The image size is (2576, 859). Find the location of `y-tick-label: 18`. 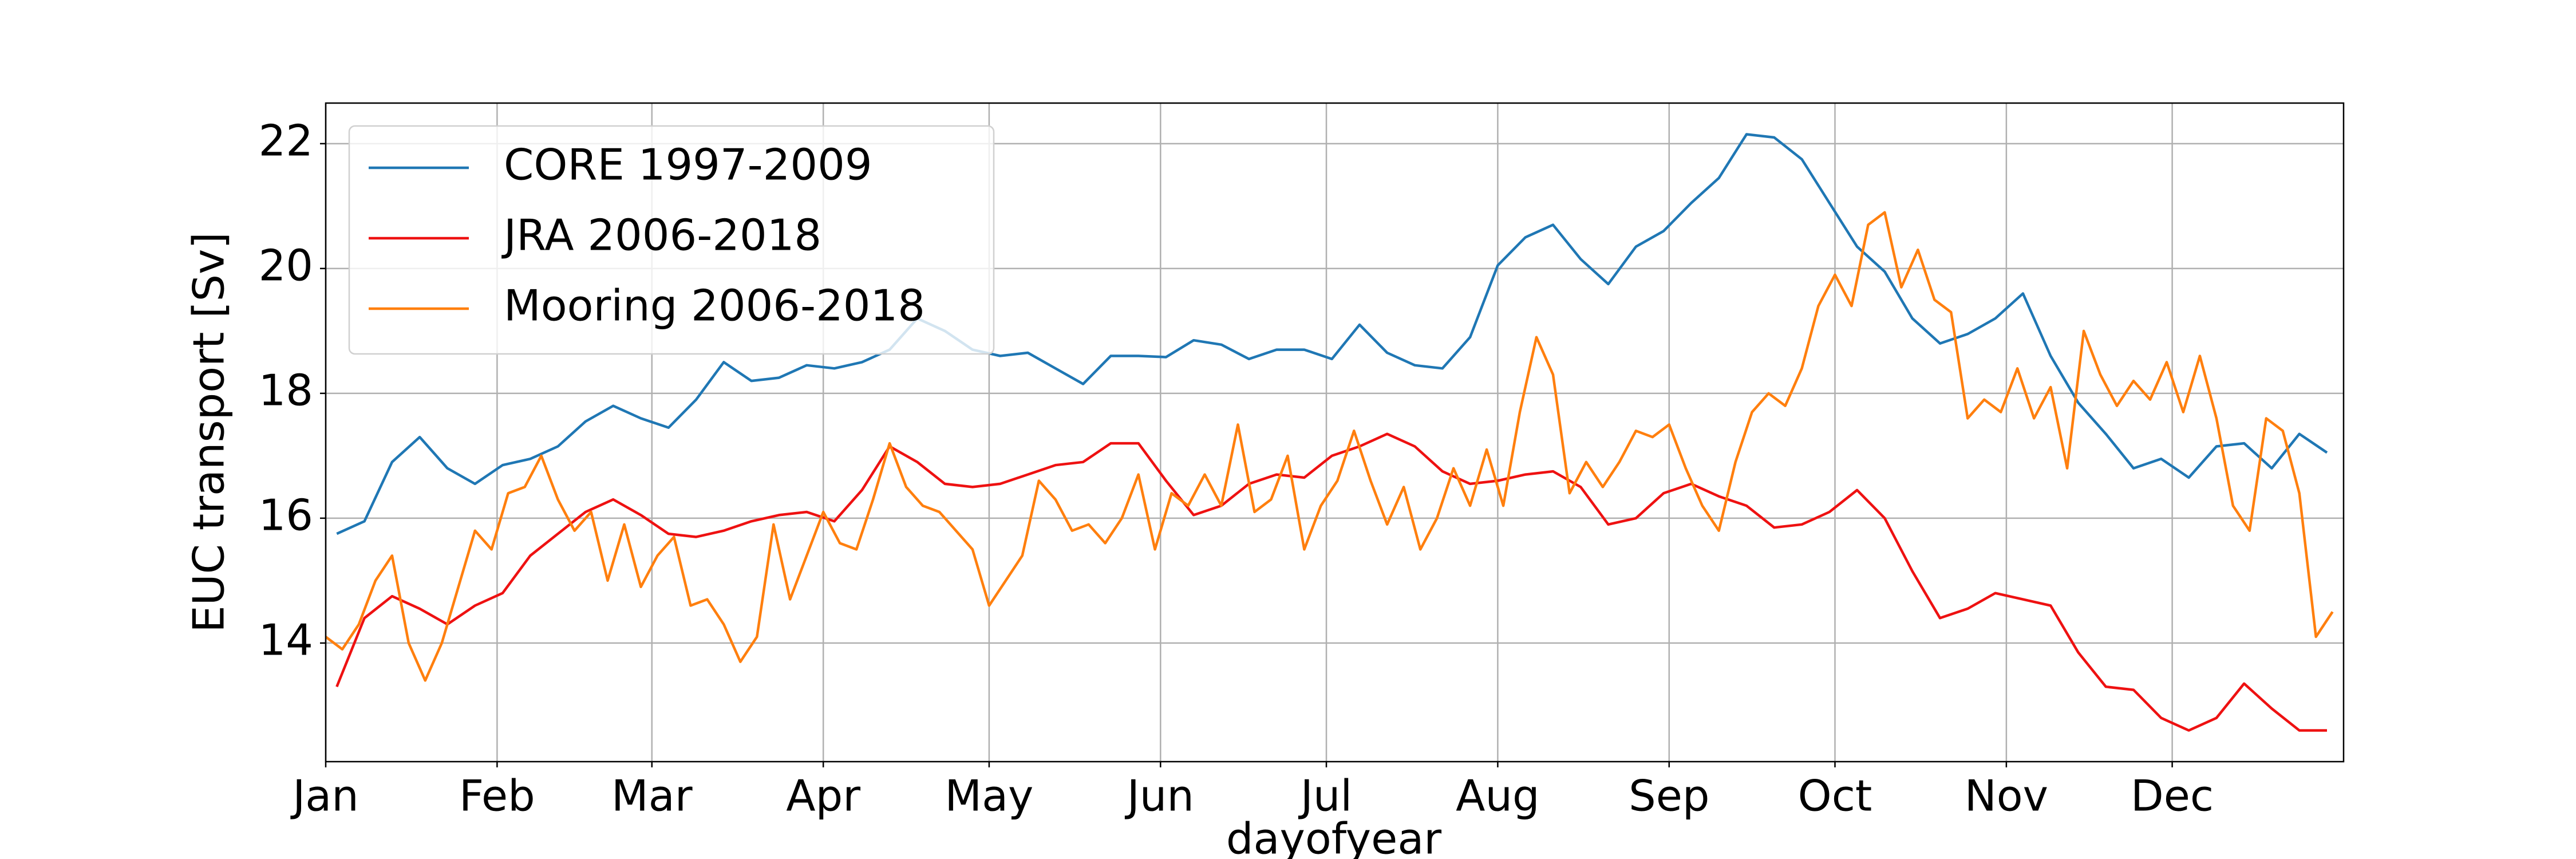

y-tick-label: 18 is located at coordinates (286, 390).